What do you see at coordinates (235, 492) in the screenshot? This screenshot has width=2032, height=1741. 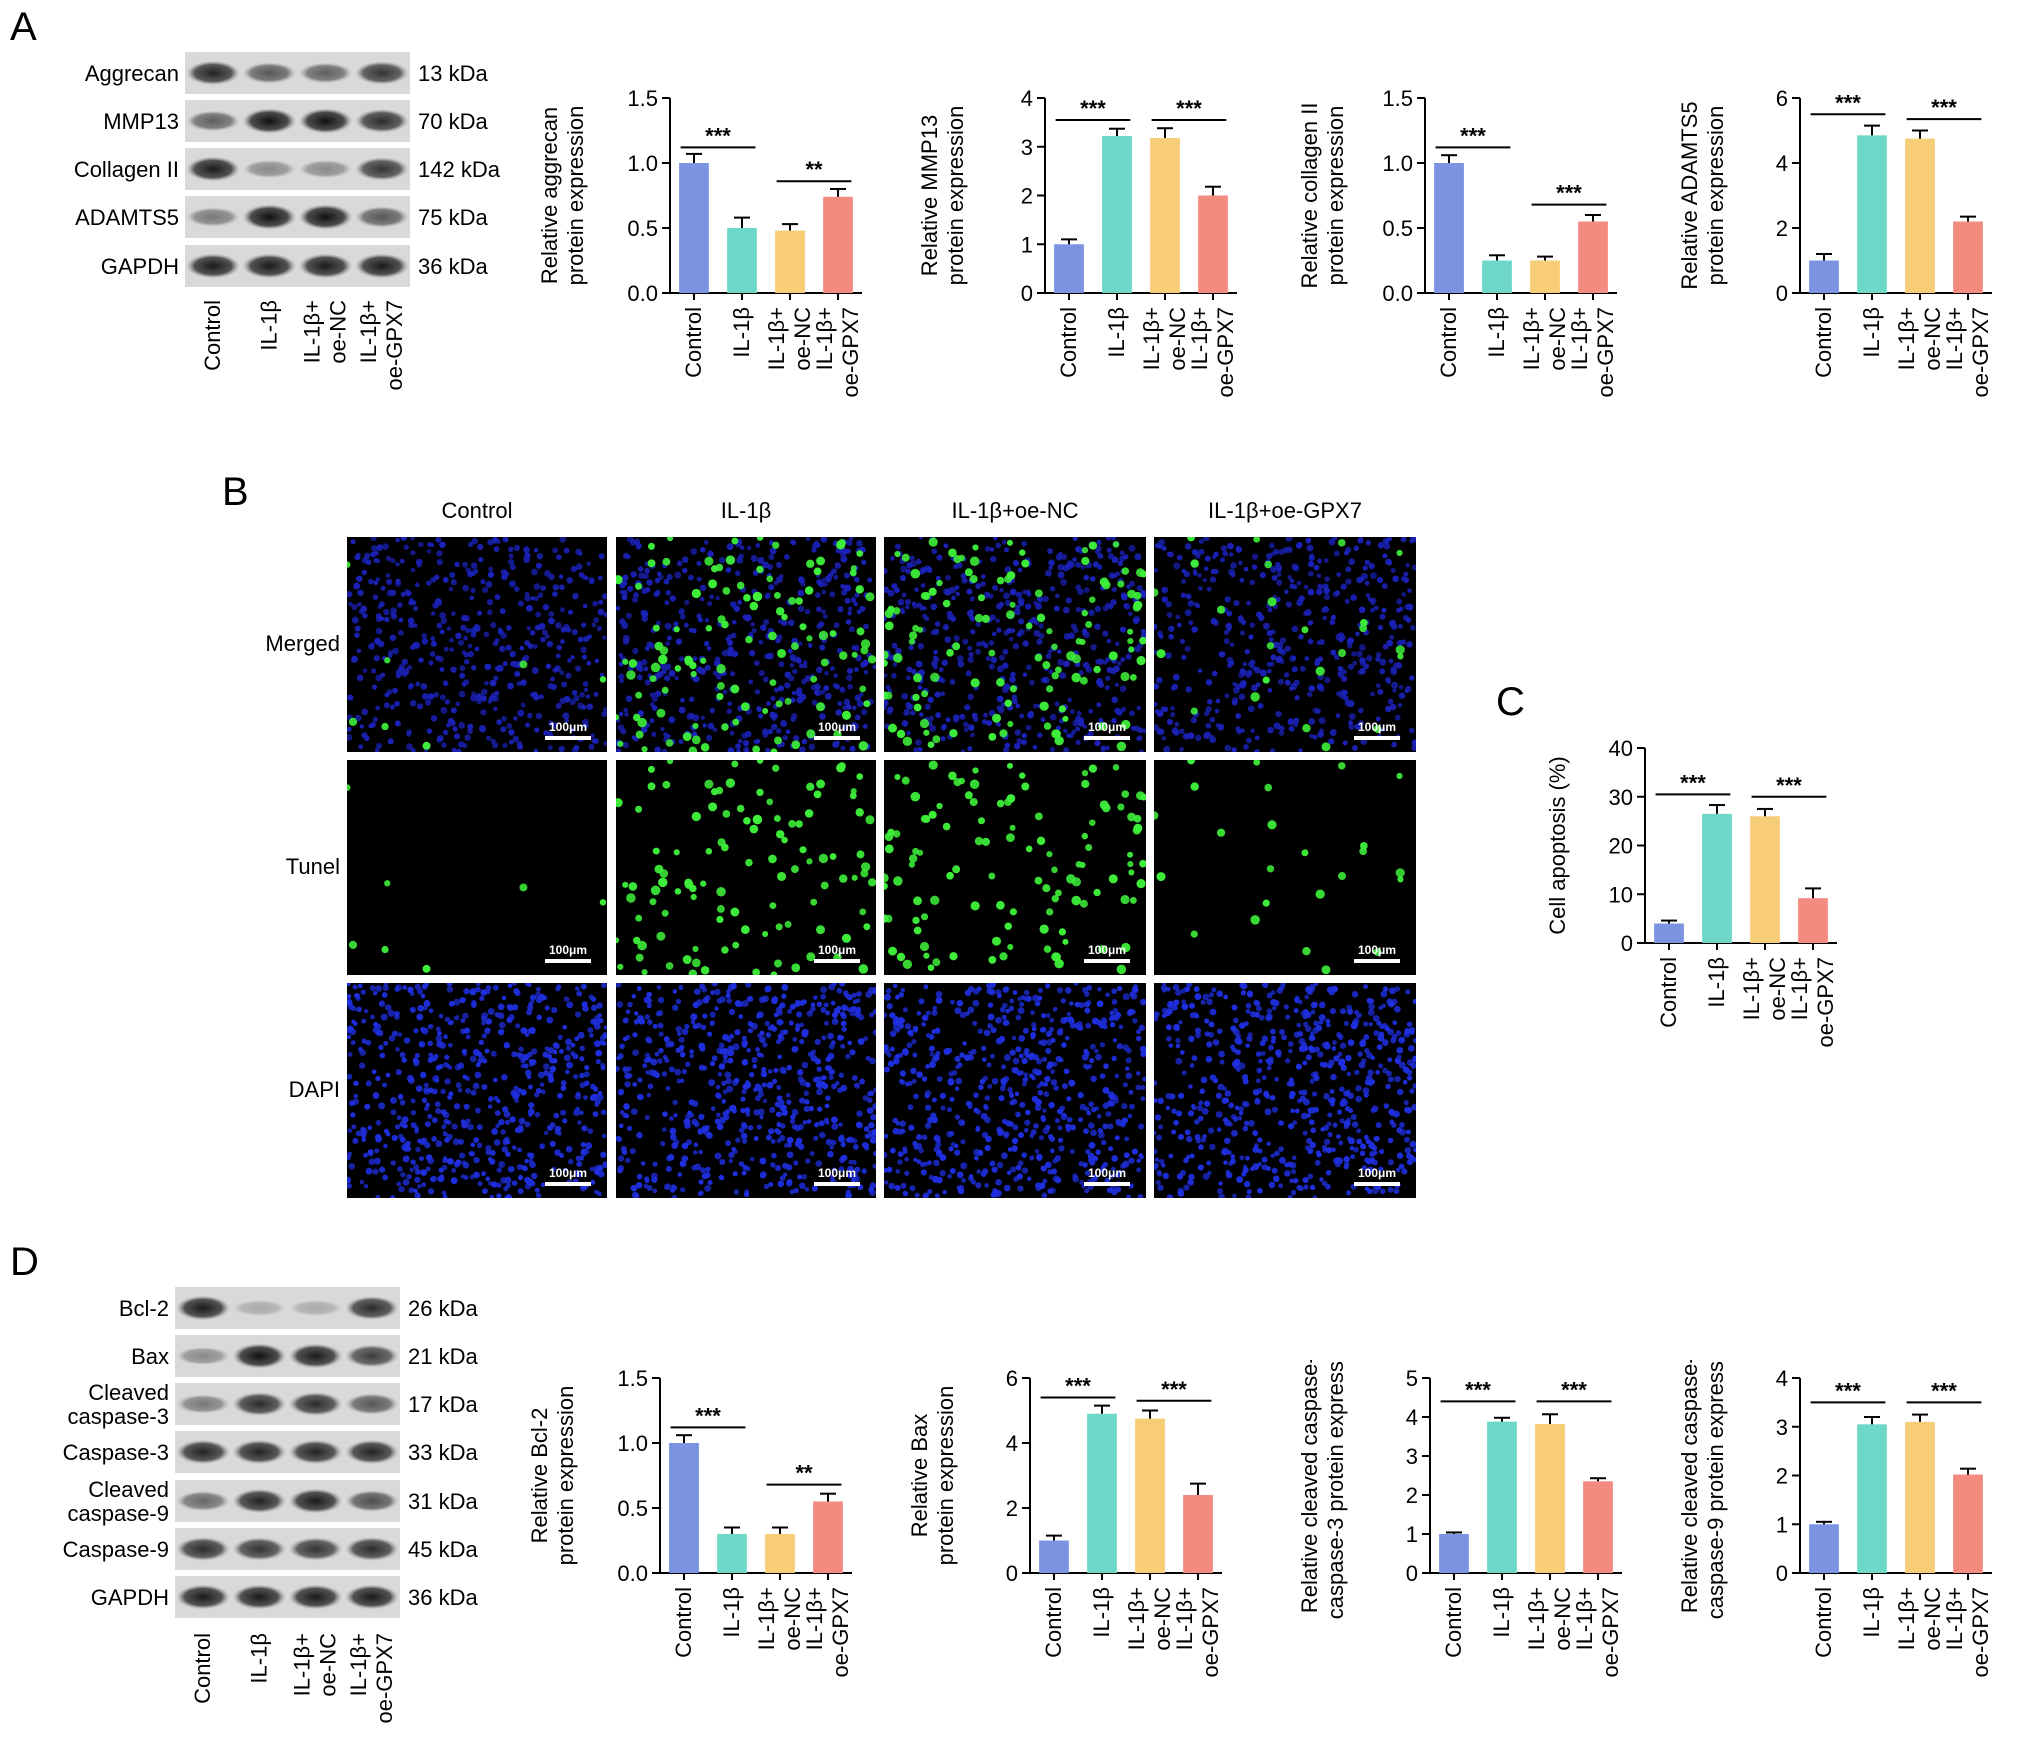 I see `panel-letter-b: B` at bounding box center [235, 492].